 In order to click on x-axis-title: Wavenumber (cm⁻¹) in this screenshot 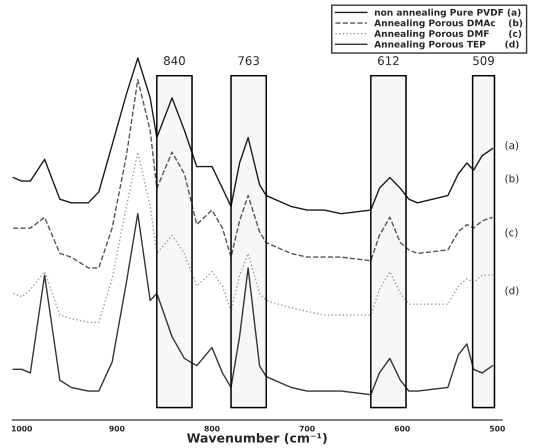, I will do `click(257, 438)`.